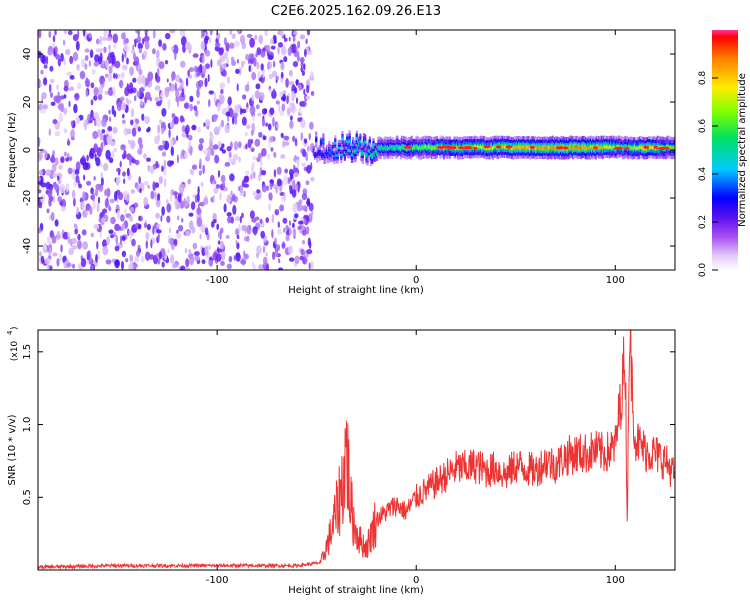 The height and width of the screenshot is (600, 750). I want to click on heatmap-ytick-label: -20, so click(27, 198).